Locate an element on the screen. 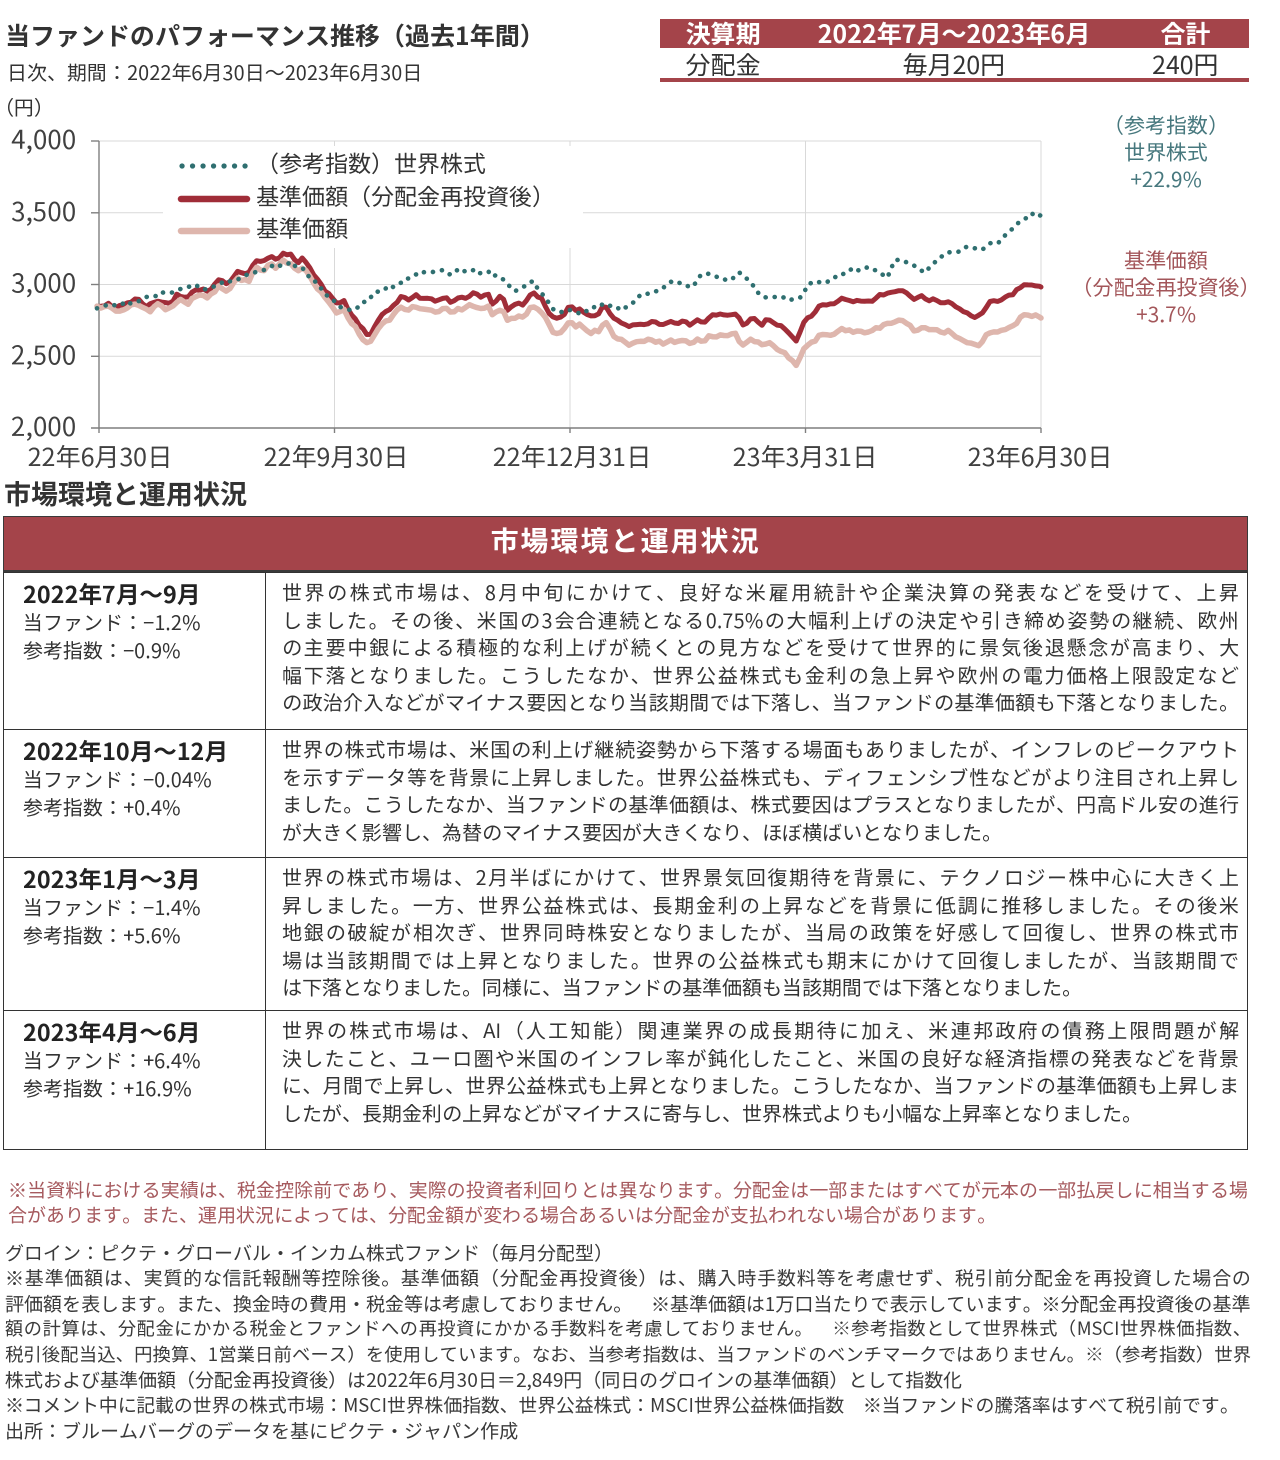 The width and height of the screenshot is (1280, 1460). svg-text: 22年12月31日 is located at coordinates (572, 454).